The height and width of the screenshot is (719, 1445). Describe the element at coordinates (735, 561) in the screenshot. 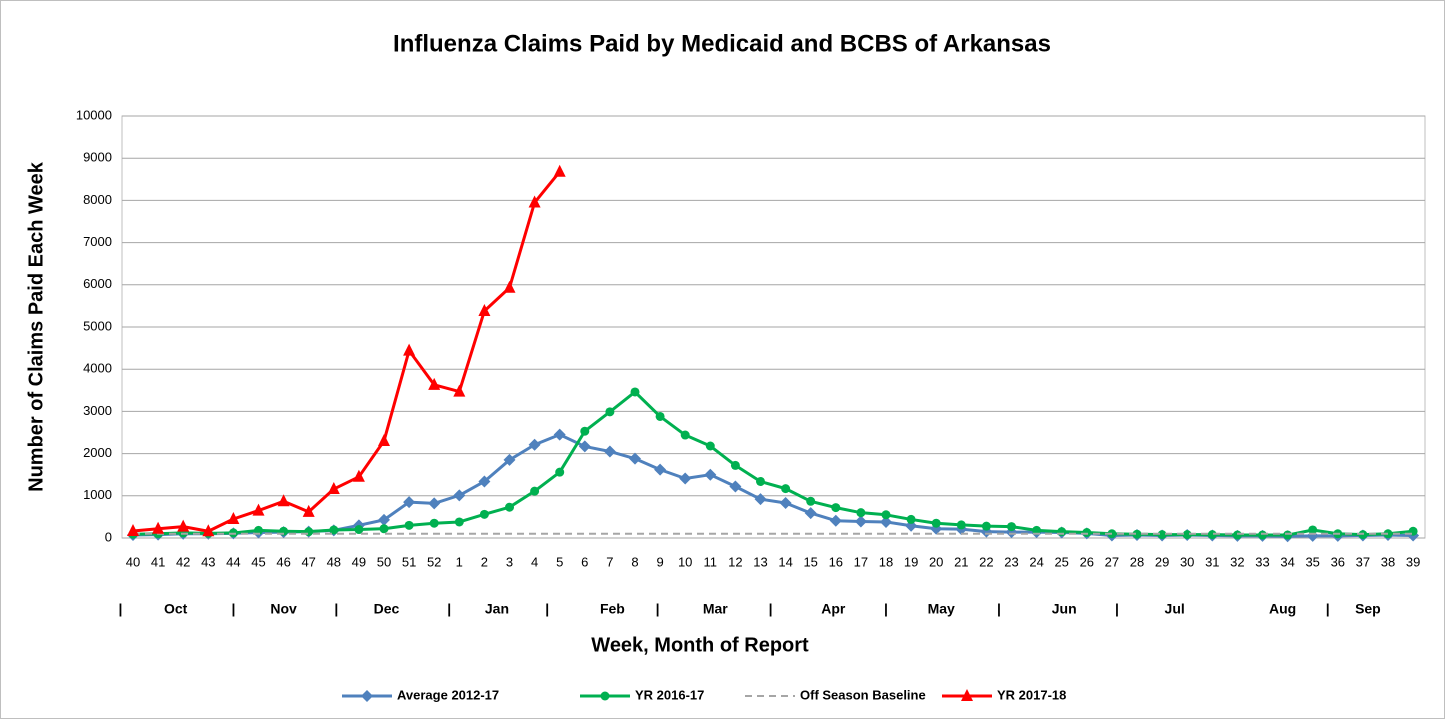

I see `x-tick-label: 12` at that location.